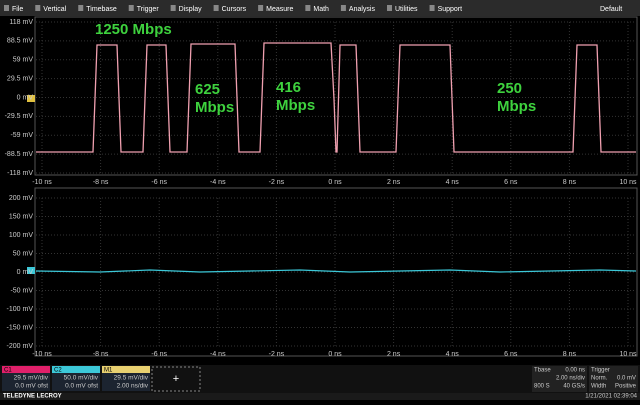 This screenshot has width=640, height=405. I want to click on menu-bar, so click(320, 8).